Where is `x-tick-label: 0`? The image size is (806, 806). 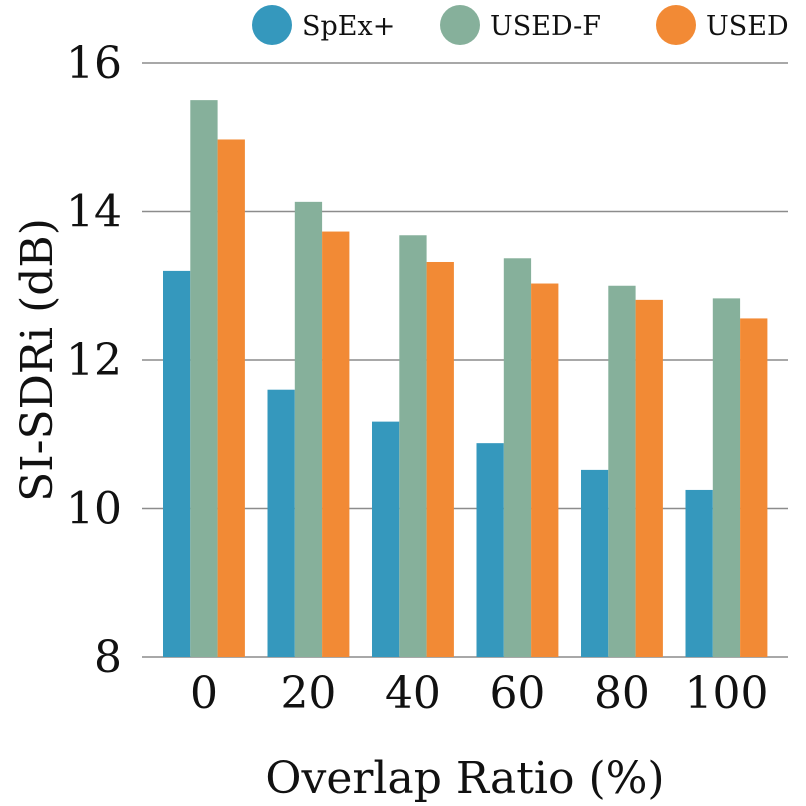 x-tick-label: 0 is located at coordinates (204, 693).